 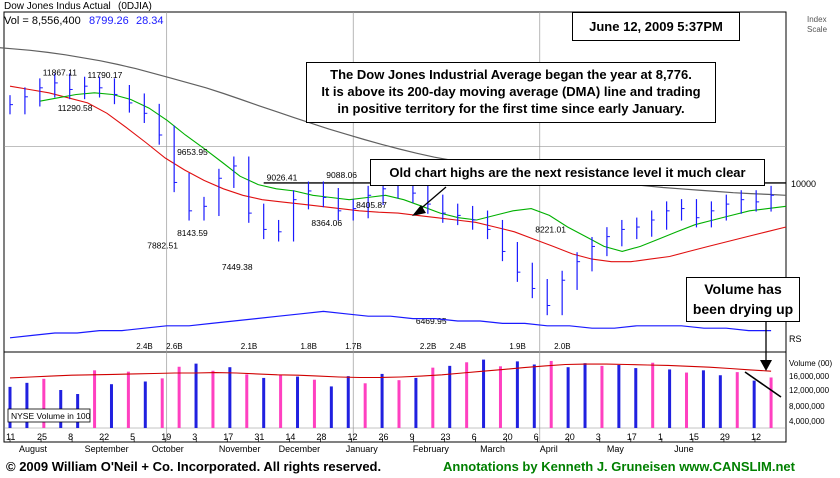 What do you see at coordinates (290, 437) in the screenshot?
I see `x-tick-label: 14` at bounding box center [290, 437].